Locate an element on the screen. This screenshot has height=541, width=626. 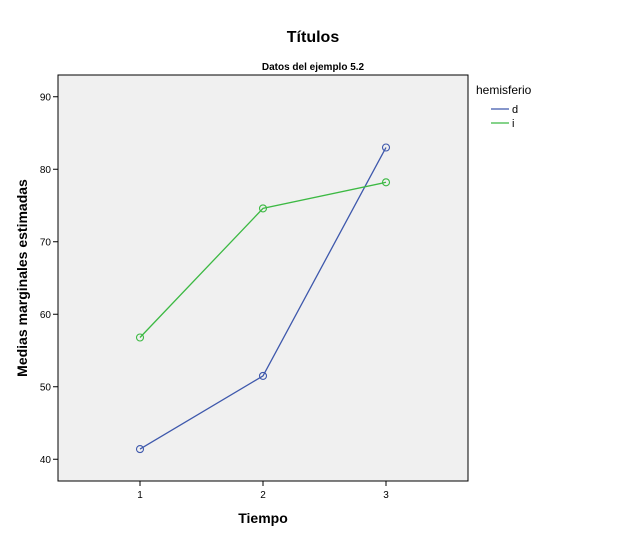
y-tick-label: 70 is located at coordinates (46, 242).